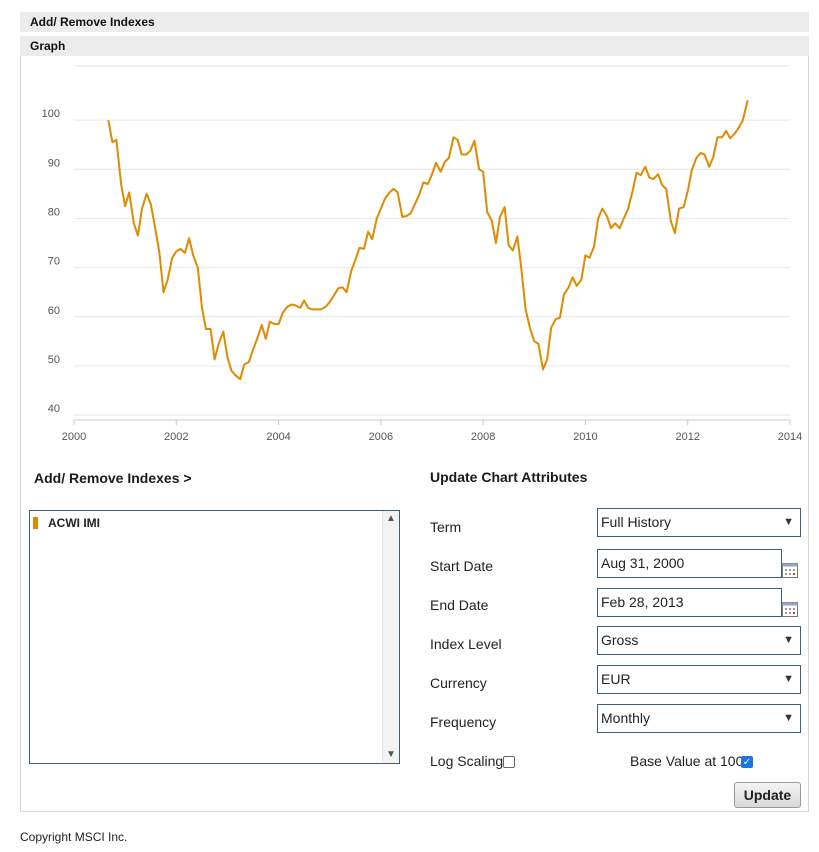 The image size is (819, 852). Describe the element at coordinates (51, 114) in the screenshot. I see `y-tick-label: 100` at that location.